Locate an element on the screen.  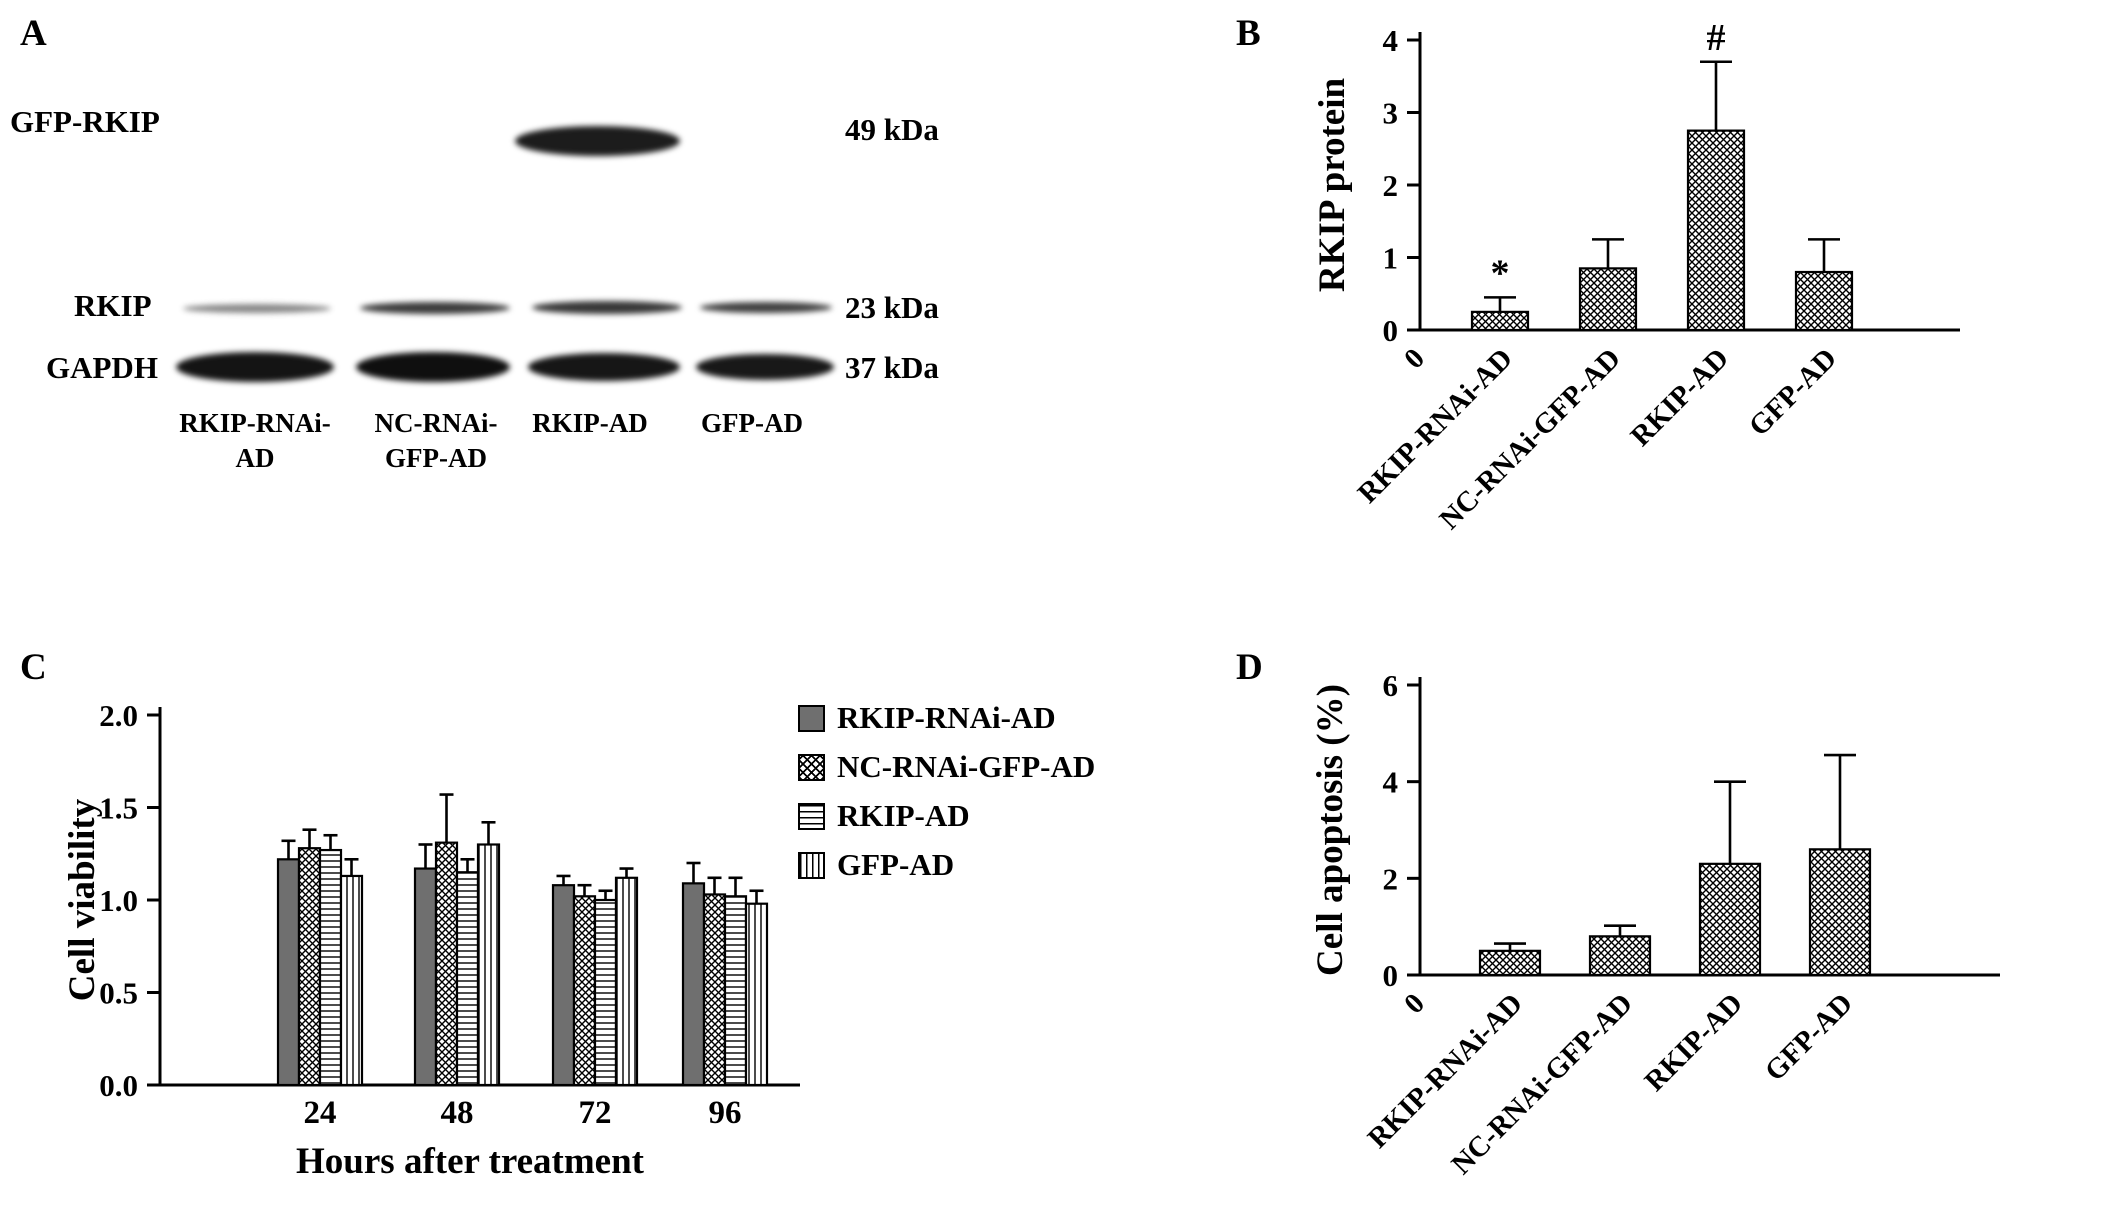
lane-label-4-line1: GFP-AD is located at coordinates (752, 423).